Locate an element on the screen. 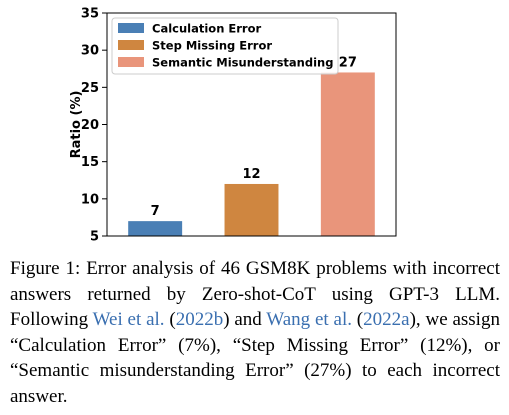 The width and height of the screenshot is (509, 415). legend-box is located at coordinates (225, 46).